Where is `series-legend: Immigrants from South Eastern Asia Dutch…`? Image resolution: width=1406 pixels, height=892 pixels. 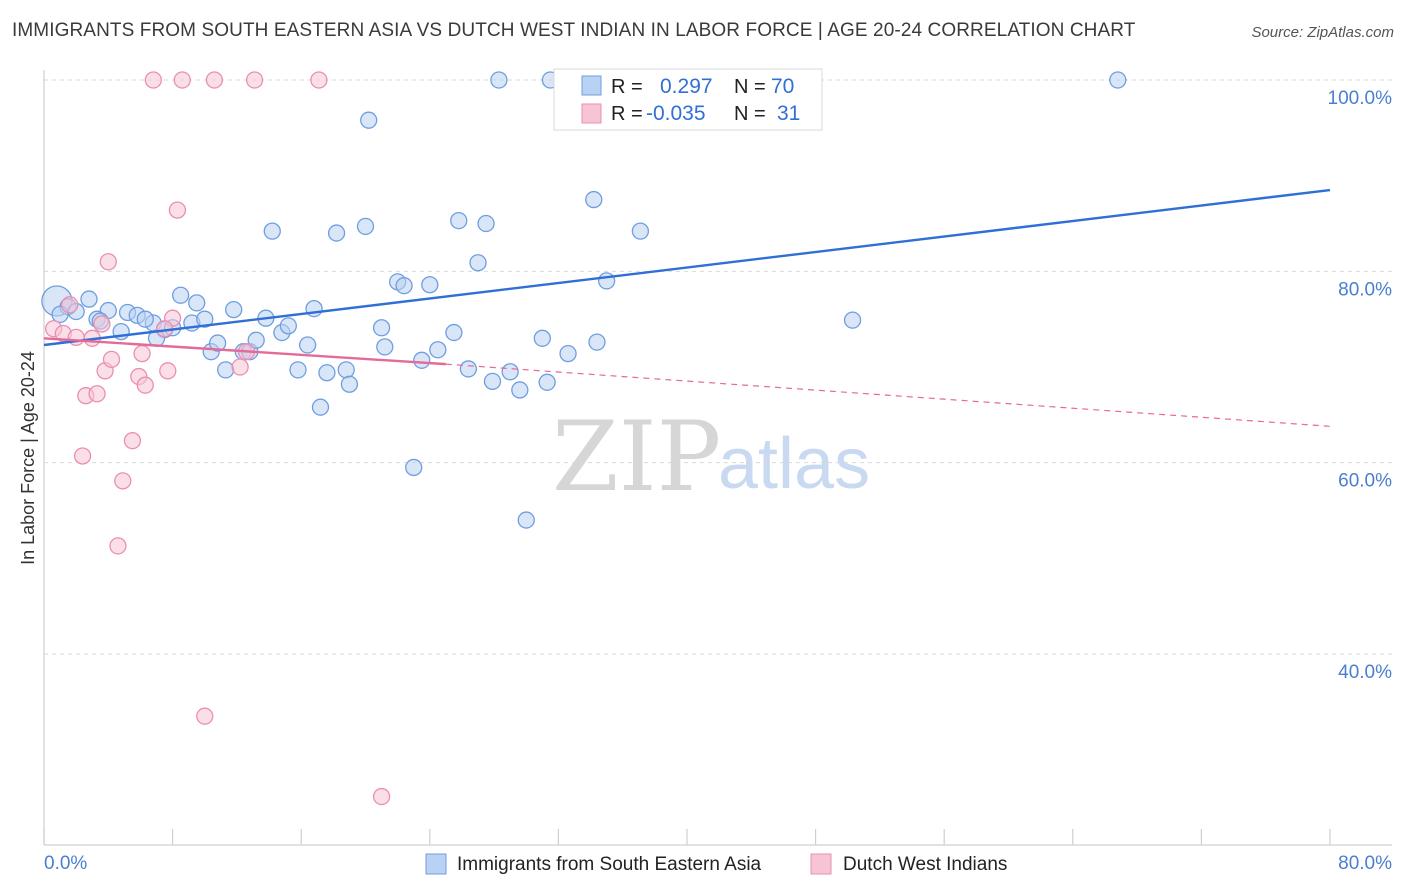 series-legend: Immigrants from South Eastern Asia Dutch… is located at coordinates (716, 864).